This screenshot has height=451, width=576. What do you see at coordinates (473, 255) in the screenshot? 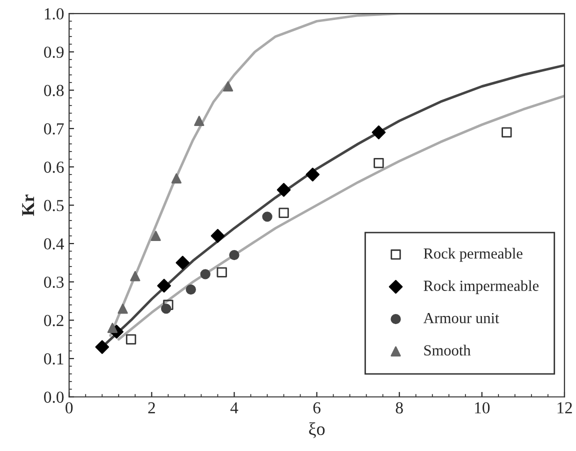
I see `legend-label: Rock permeable` at bounding box center [473, 255].